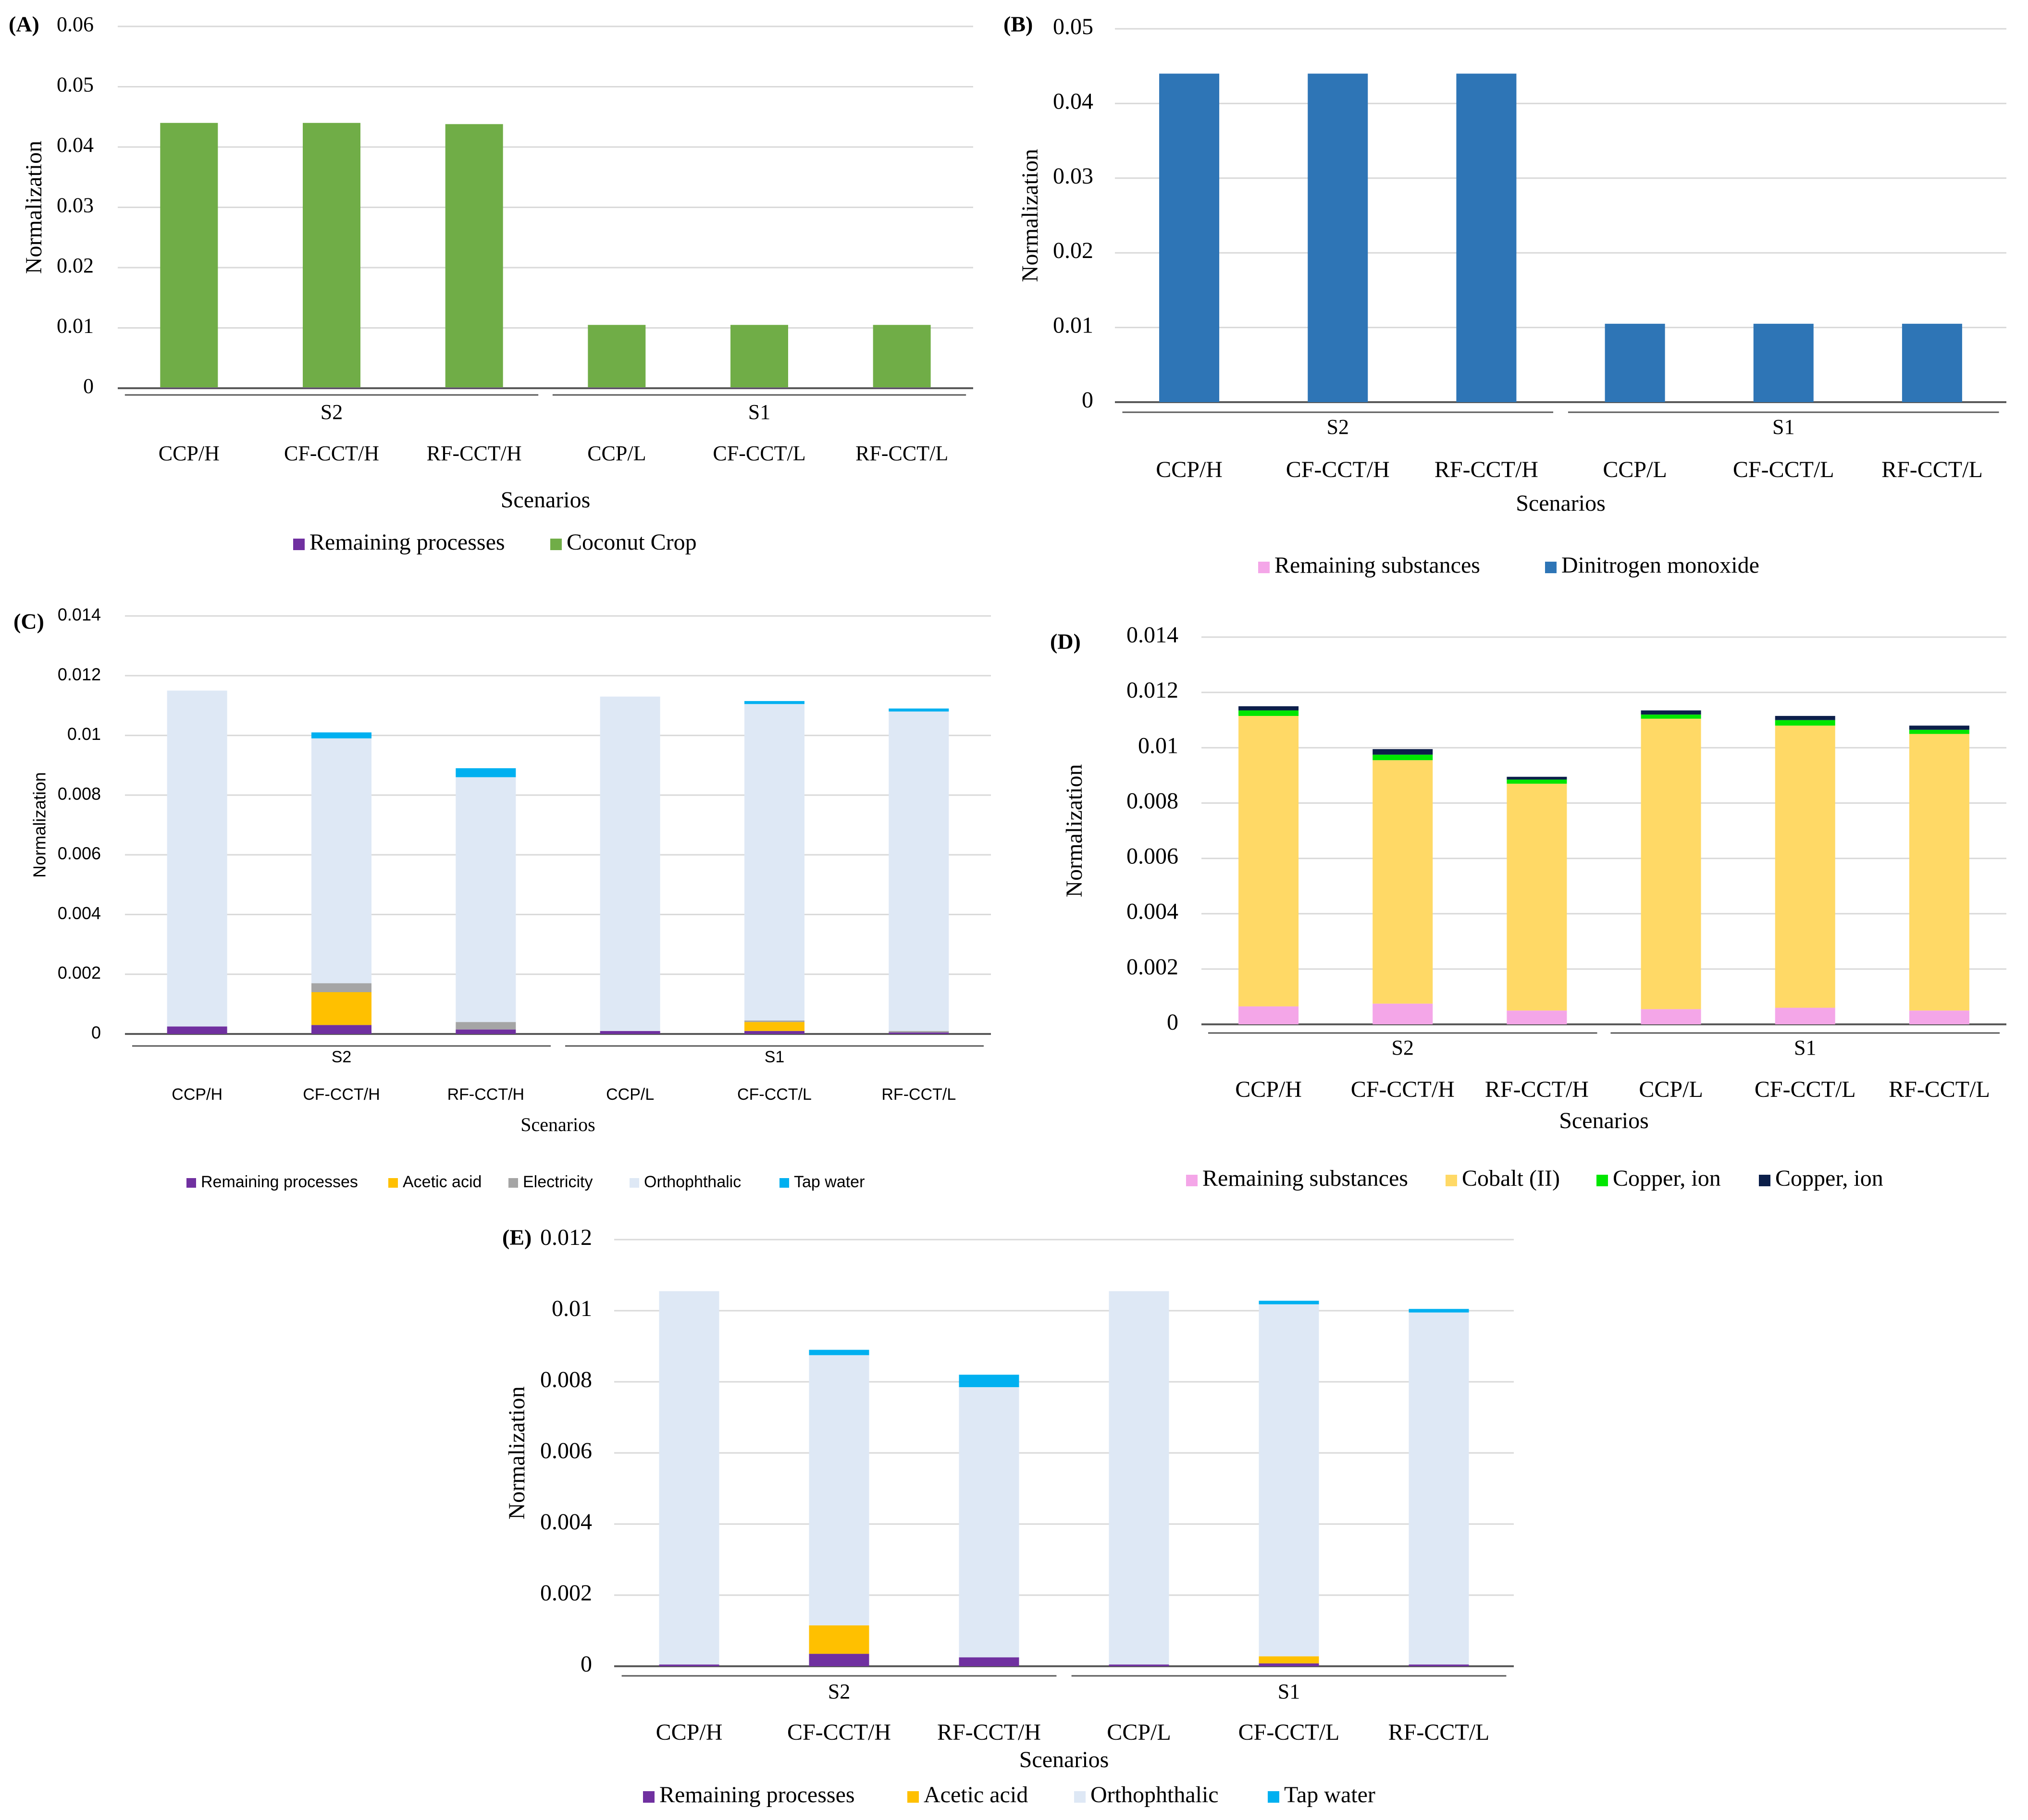 This screenshot has width=2028, height=1820. I want to click on legend-label: Orthophthalic, so click(693, 1182).